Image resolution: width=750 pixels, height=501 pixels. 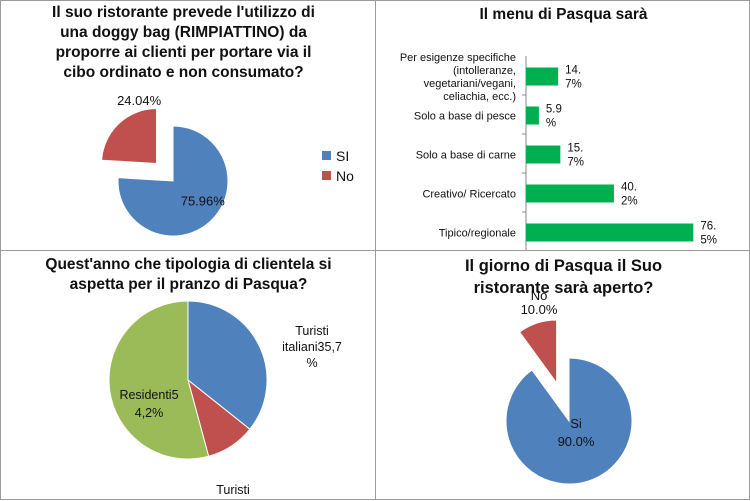 What do you see at coordinates (183, 72) in the screenshot?
I see `title-line: cibo ordinato e non consumato?` at bounding box center [183, 72].